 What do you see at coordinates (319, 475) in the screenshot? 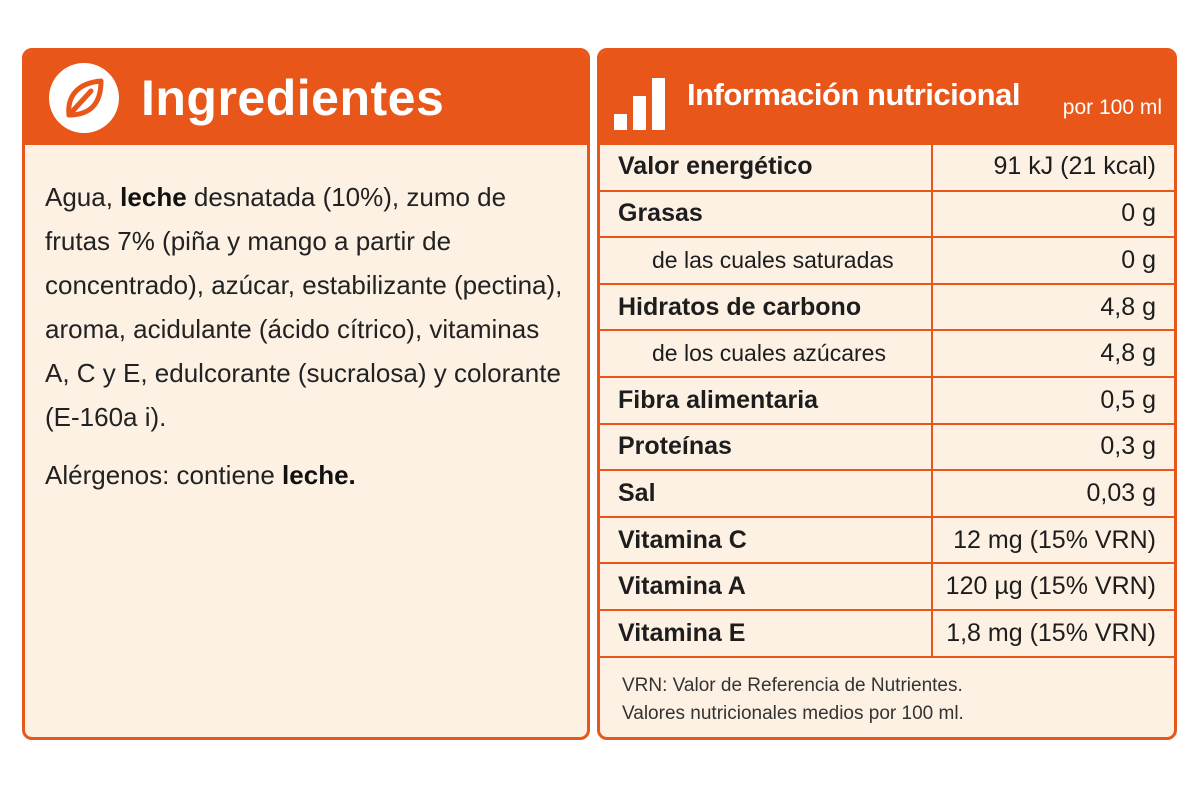
I see `allergens-bold: leche.` at bounding box center [319, 475].